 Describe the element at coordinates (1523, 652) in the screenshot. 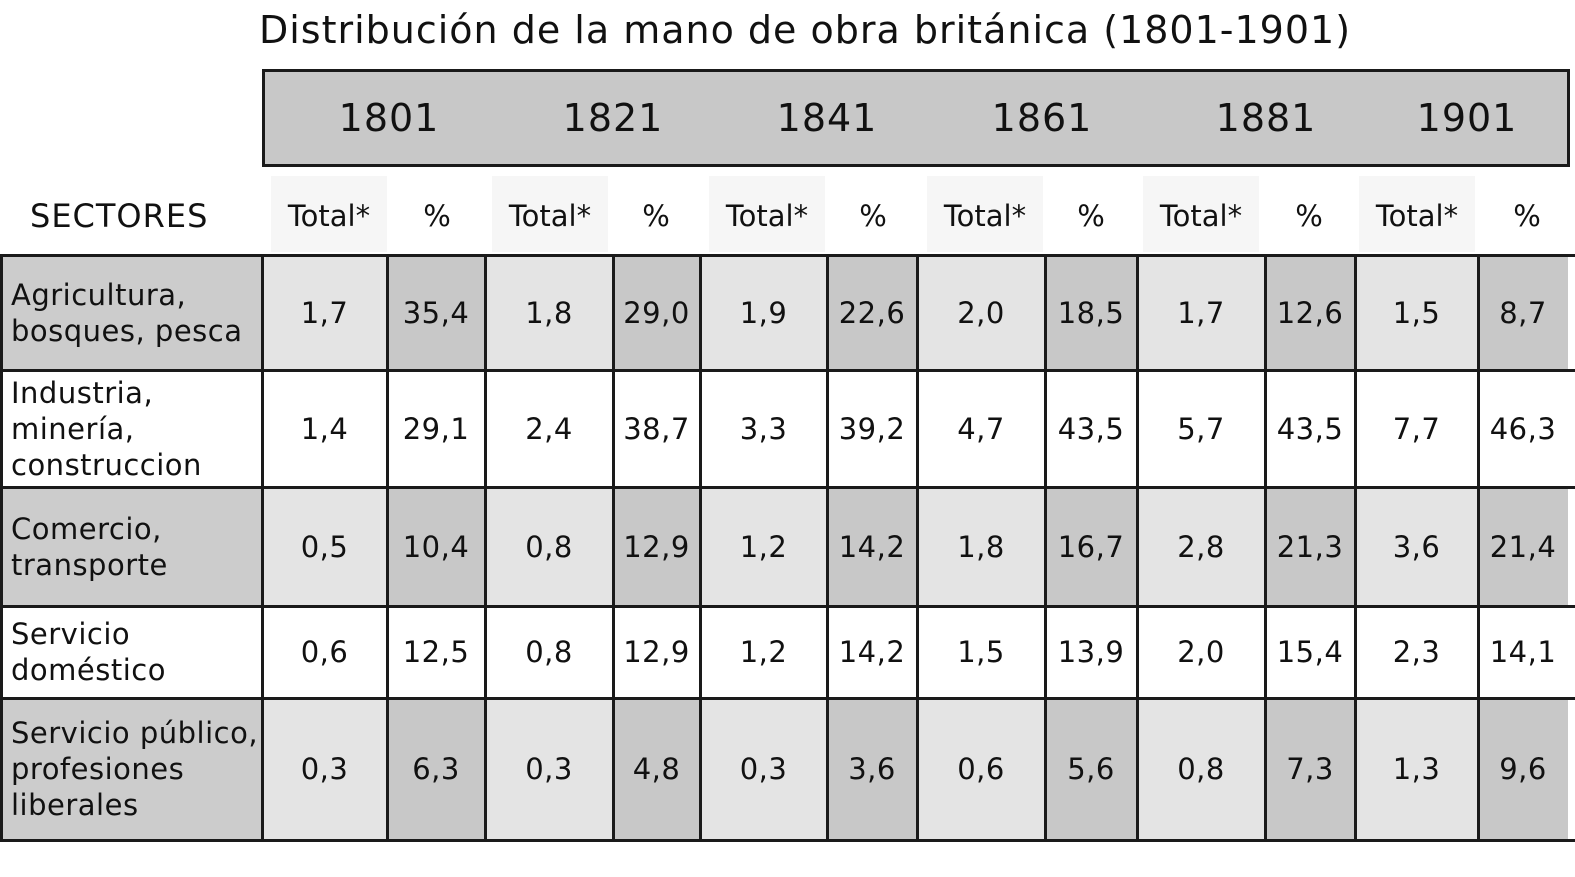

I see `percent-value-cell: 14,1` at that location.